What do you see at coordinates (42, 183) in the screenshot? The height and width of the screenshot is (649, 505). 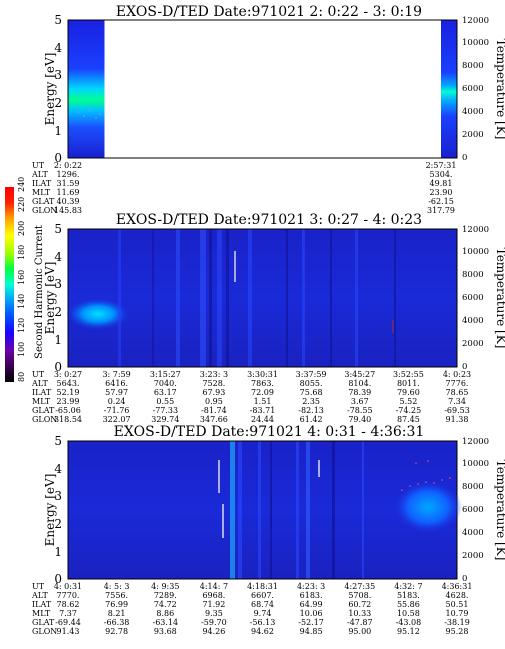 I see `panel-1-row-label-ilat: ILAT` at bounding box center [42, 183].